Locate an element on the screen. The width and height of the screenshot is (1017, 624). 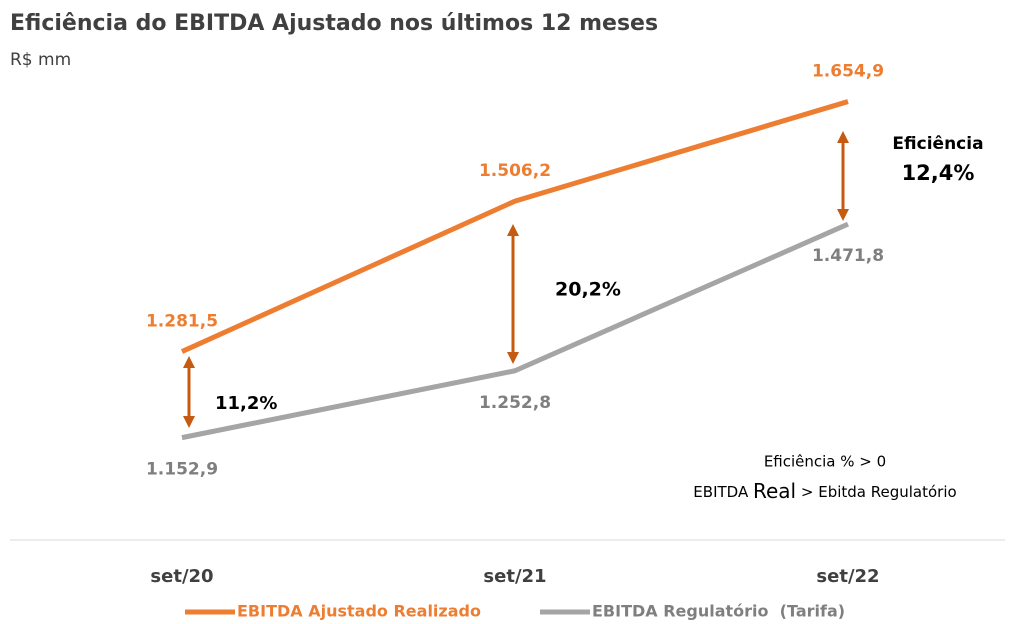
value-label: 1.252,8 is located at coordinates (515, 403).